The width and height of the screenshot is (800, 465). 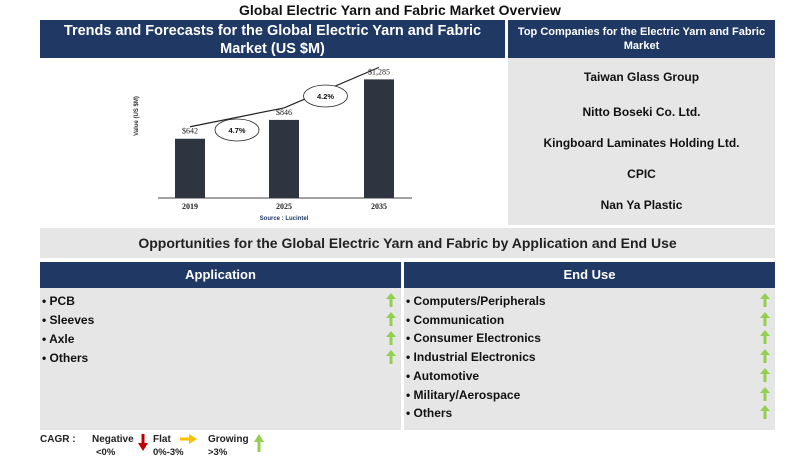 I want to click on list-item: • Consumer Electronics, so click(x=473, y=338).